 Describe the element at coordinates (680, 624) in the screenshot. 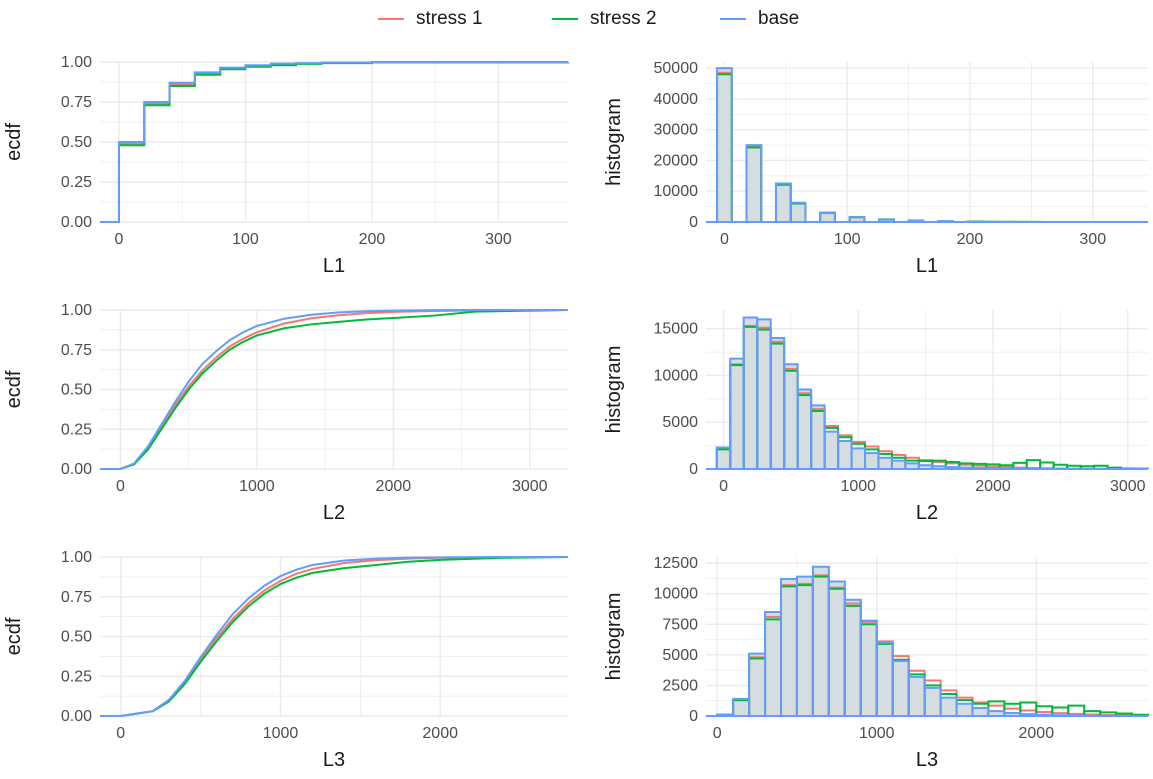

I see `y-tick-label: 7500` at that location.